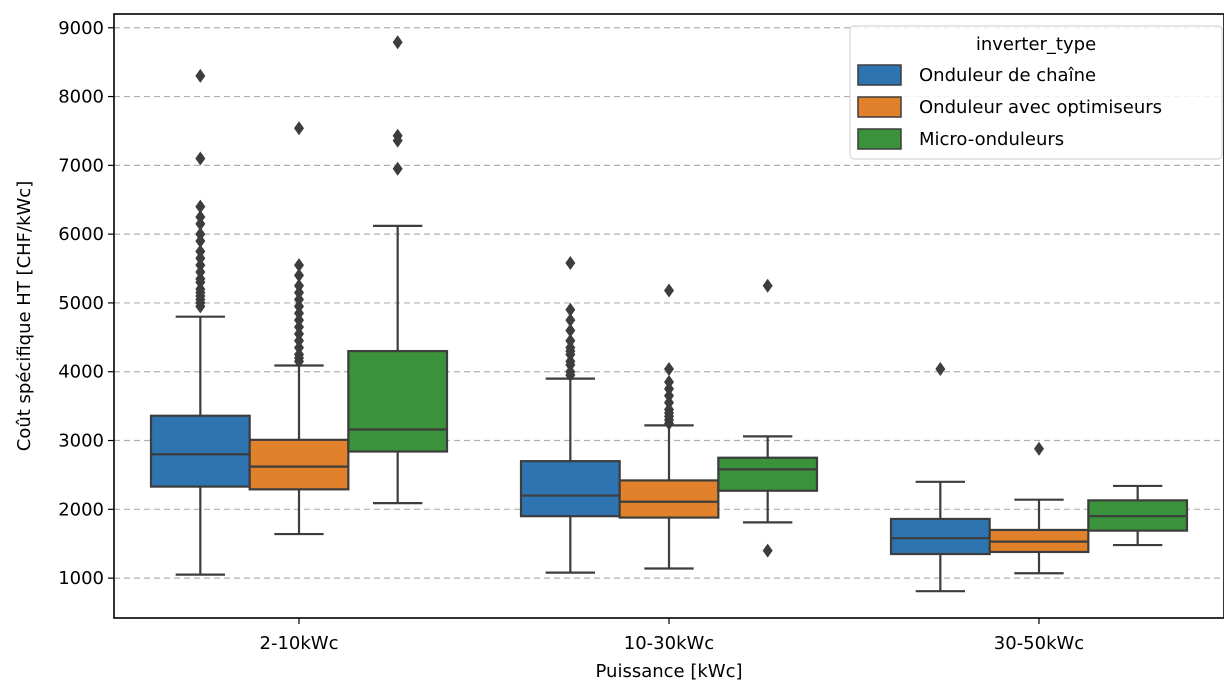  Describe the element at coordinates (81, 165) in the screenshot. I see `y-tick-label: 7000` at that location.